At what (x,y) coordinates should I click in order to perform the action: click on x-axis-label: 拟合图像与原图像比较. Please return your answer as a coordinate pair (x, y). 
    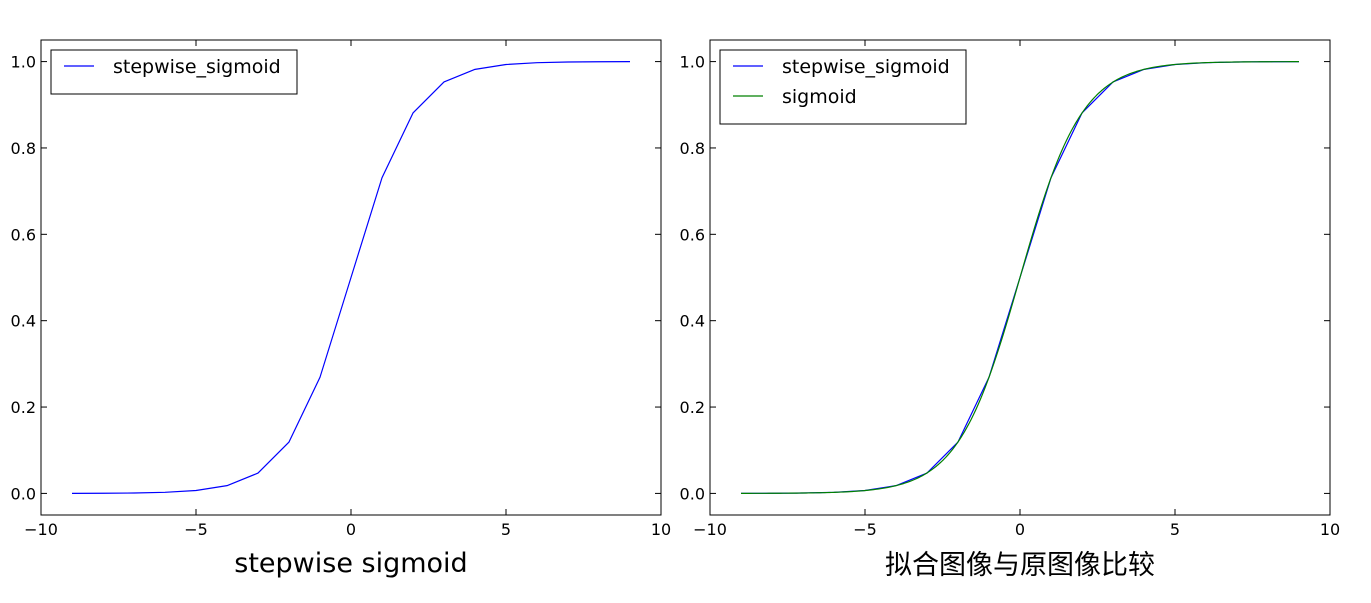
    Looking at the image, I should click on (1020, 565).